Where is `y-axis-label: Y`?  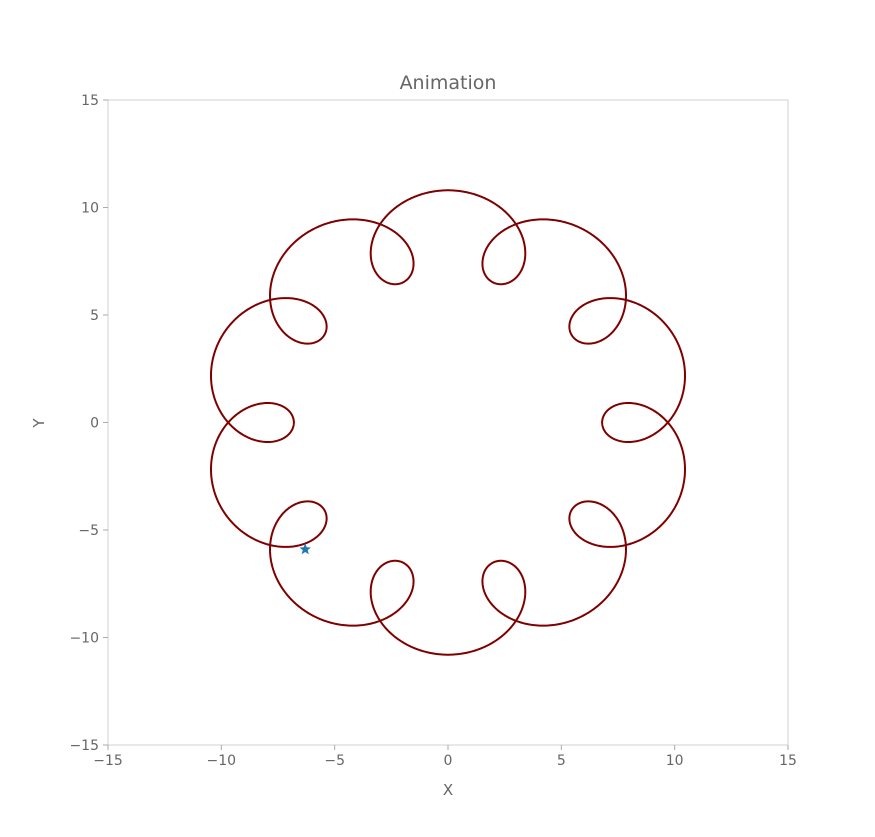 y-axis-label: Y is located at coordinates (39, 423).